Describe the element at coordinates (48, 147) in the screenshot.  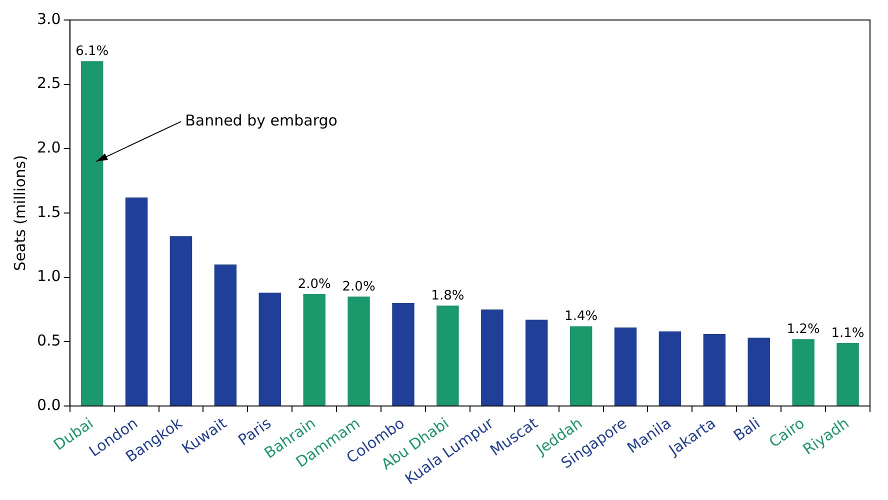
I see `y-tick-label: 2.0` at that location.